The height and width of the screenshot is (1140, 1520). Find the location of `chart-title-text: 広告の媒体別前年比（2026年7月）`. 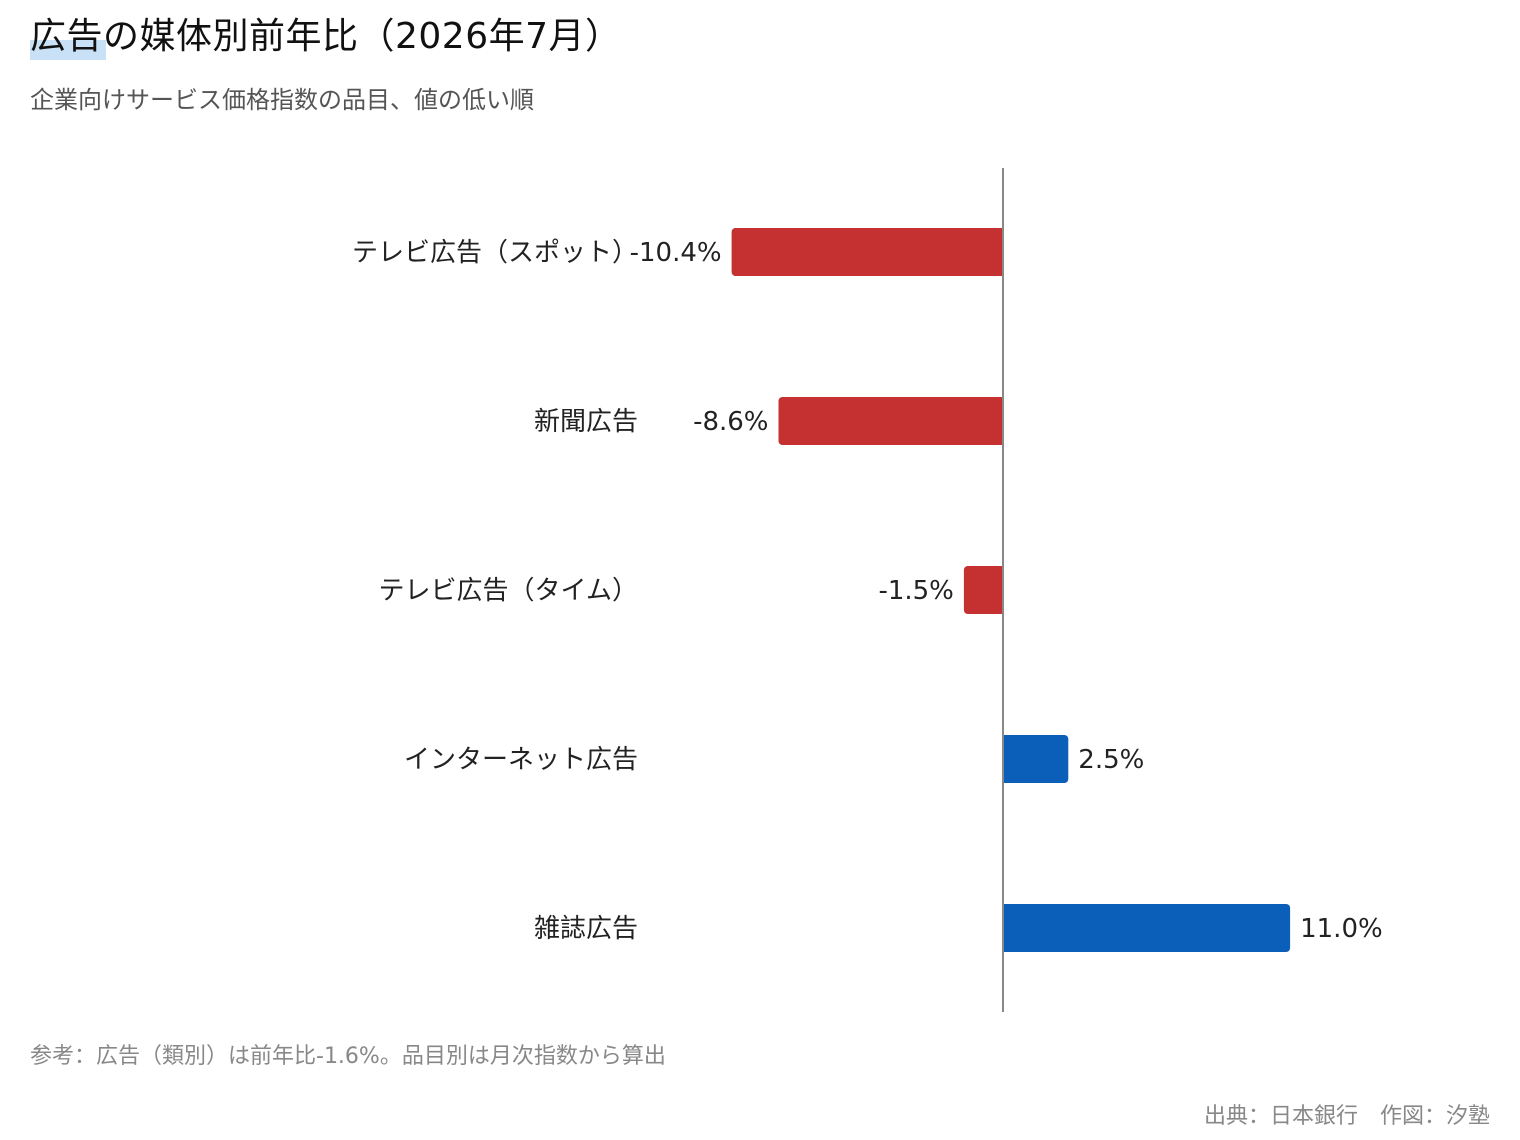

chart-title-text: 広告の媒体別前年比（2026年7月） is located at coordinates (326, 36).